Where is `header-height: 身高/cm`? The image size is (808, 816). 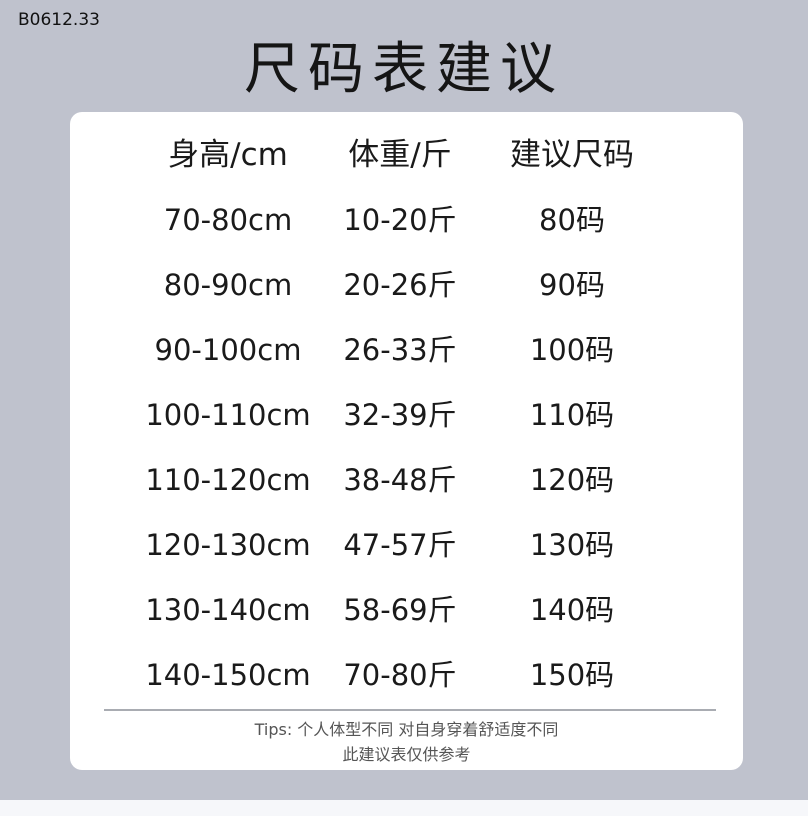 header-height: 身高/cm is located at coordinates (228, 155).